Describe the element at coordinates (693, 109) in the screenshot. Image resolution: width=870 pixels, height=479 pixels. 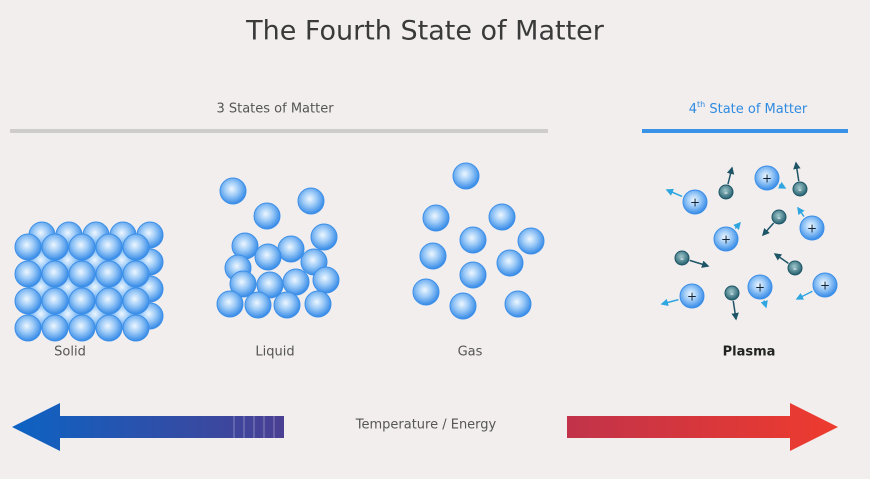
I see `label-part: 4` at that location.